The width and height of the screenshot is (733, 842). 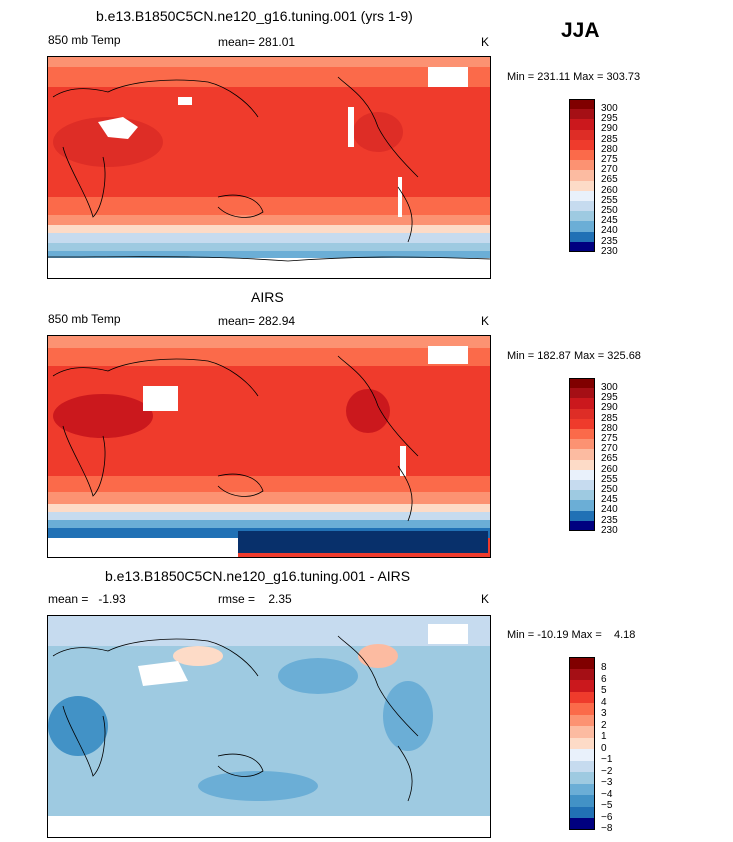 What do you see at coordinates (609, 129) in the screenshot?
I see `panel1-colorbar-label: 290` at bounding box center [609, 129].